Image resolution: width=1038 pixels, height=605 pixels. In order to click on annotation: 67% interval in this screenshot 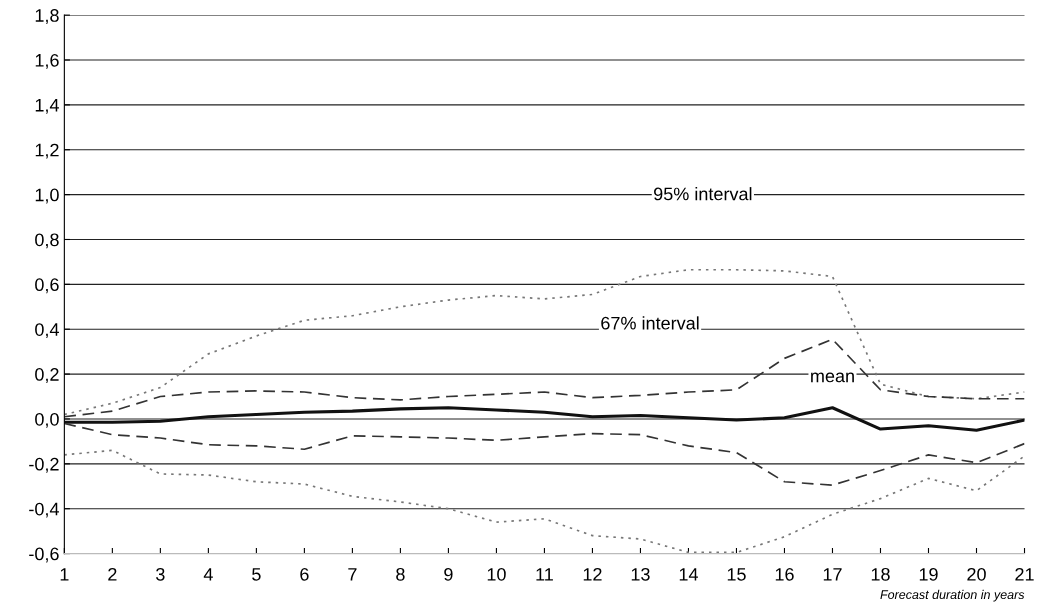, I will do `click(650, 323)`.